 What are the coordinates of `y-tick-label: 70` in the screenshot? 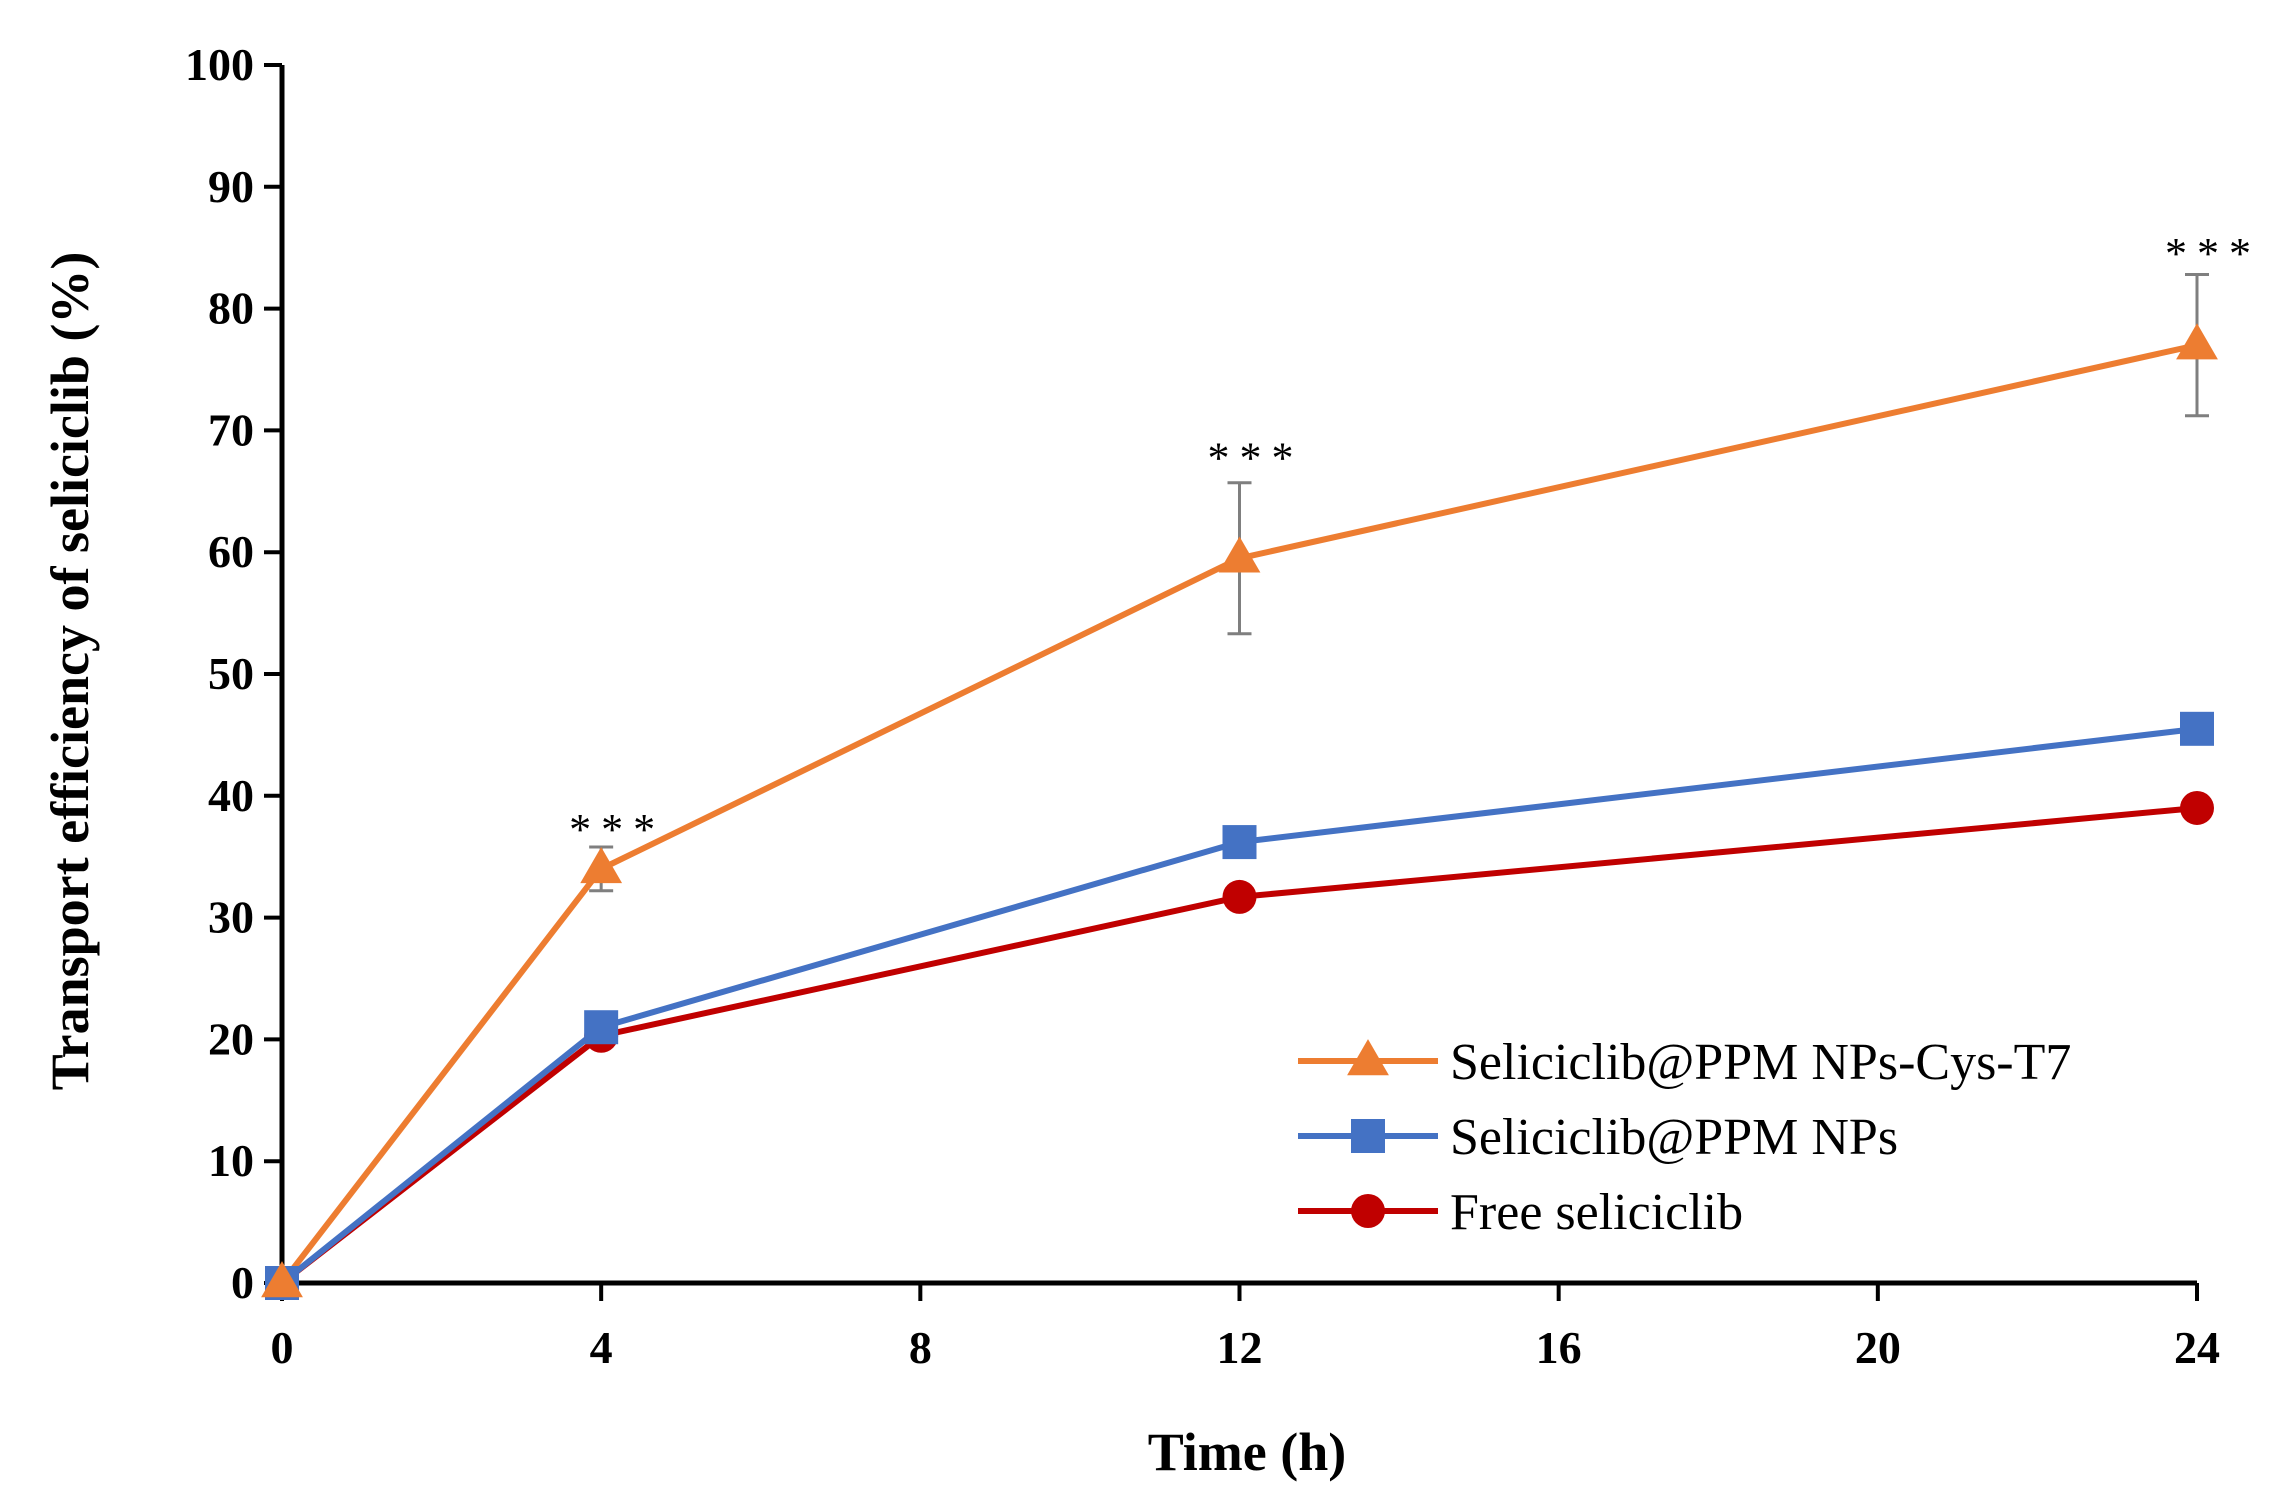 It's located at (231, 429).